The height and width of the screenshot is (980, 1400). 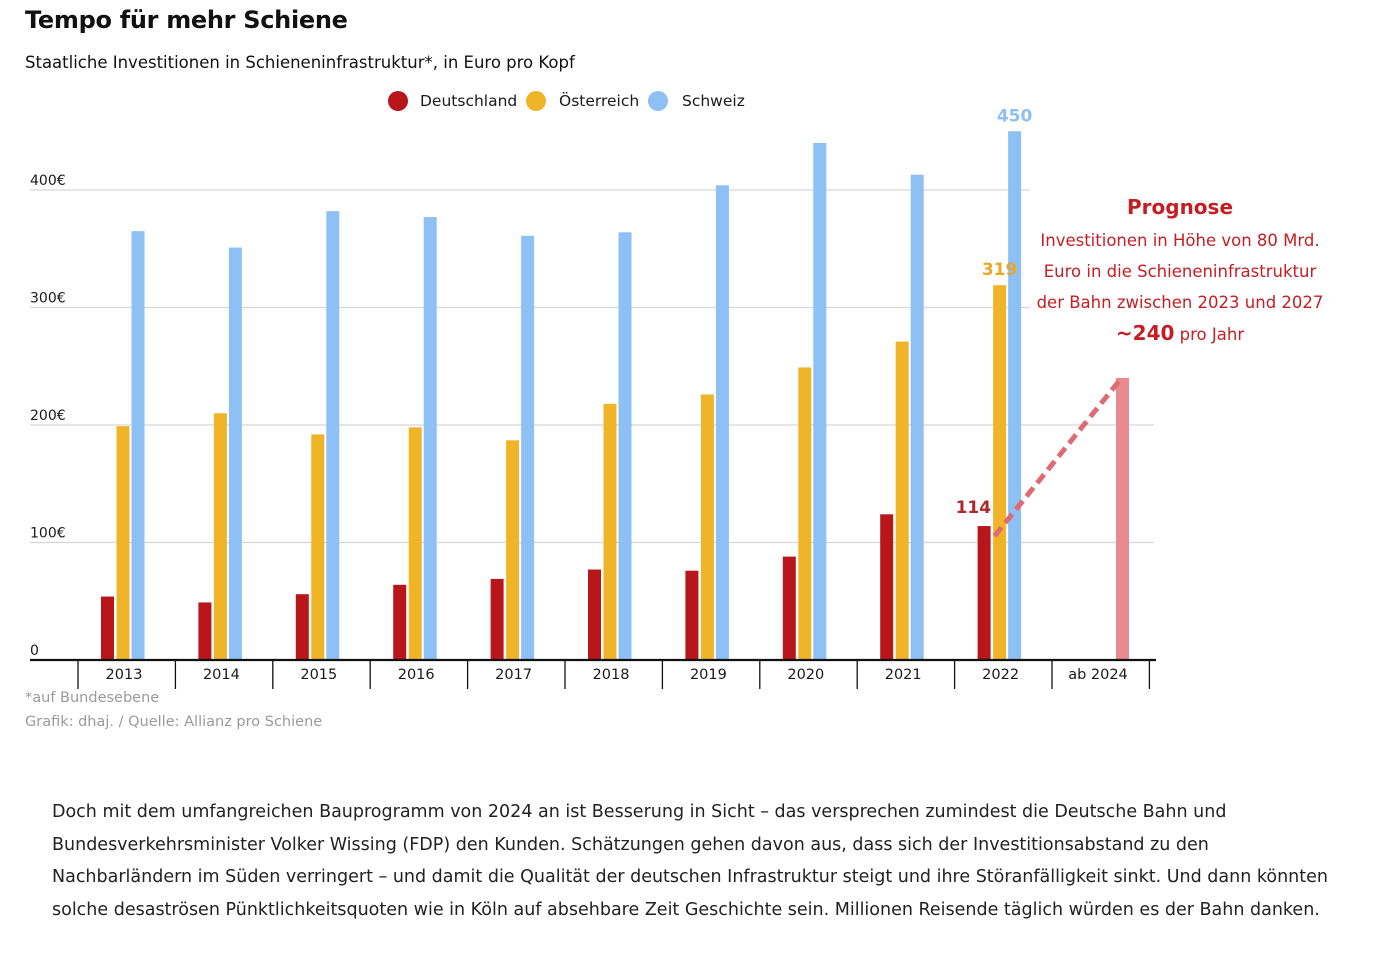 I want to click on forecast-heading: Prognose, so click(x=1180, y=207).